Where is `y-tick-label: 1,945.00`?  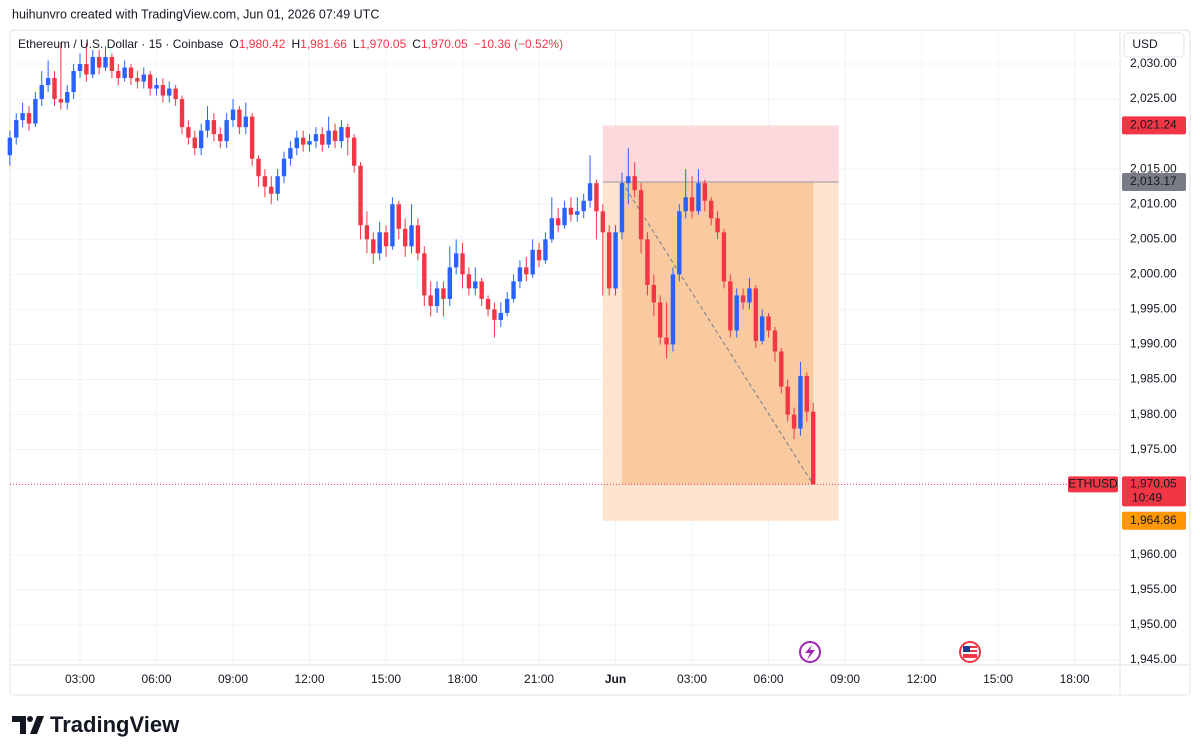
y-tick-label: 1,945.00 is located at coordinates (1153, 659).